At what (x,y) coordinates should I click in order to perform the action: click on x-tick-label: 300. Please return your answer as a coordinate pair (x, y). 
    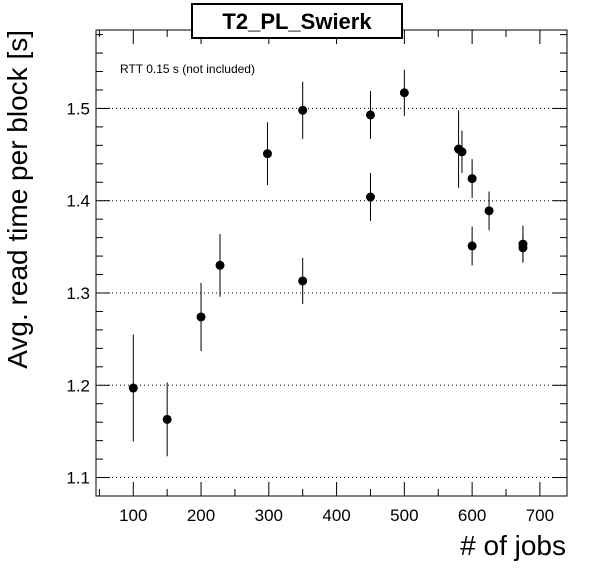
    Looking at the image, I should click on (269, 515).